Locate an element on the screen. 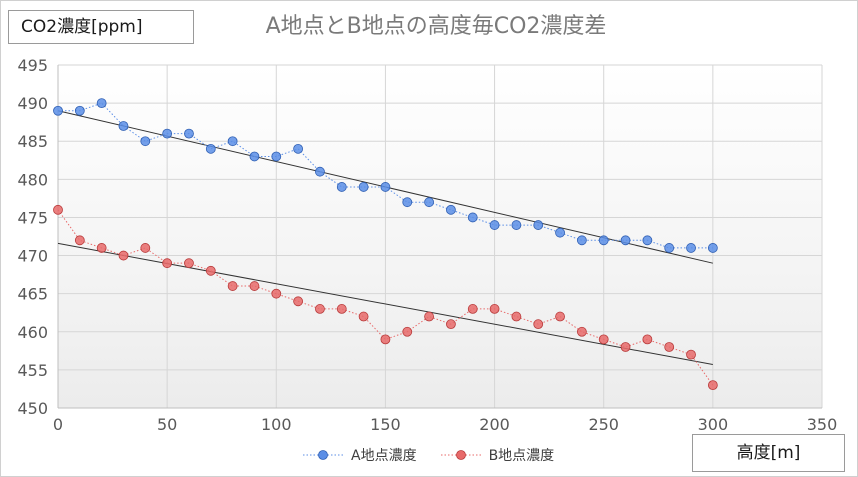 The width and height of the screenshot is (858, 477). x-tick-label: 250 is located at coordinates (603, 424).